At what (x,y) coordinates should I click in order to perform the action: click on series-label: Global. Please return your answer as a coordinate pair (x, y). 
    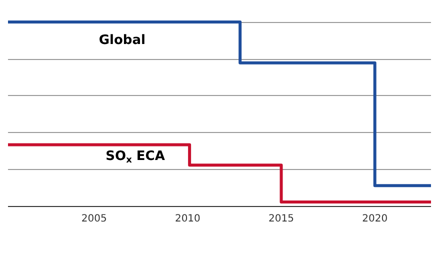
    Looking at the image, I should click on (122, 40).